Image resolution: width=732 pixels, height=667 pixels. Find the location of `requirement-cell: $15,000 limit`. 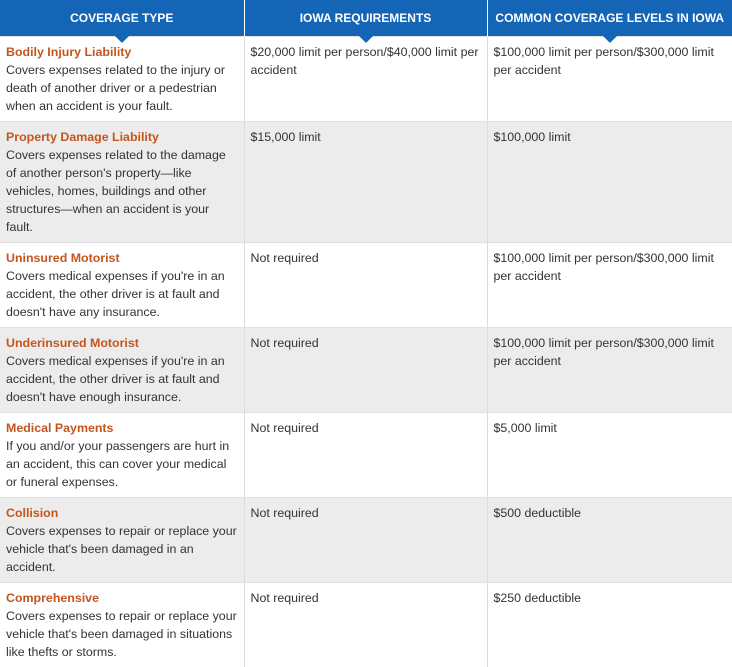

requirement-cell: $15,000 limit is located at coordinates (365, 181).